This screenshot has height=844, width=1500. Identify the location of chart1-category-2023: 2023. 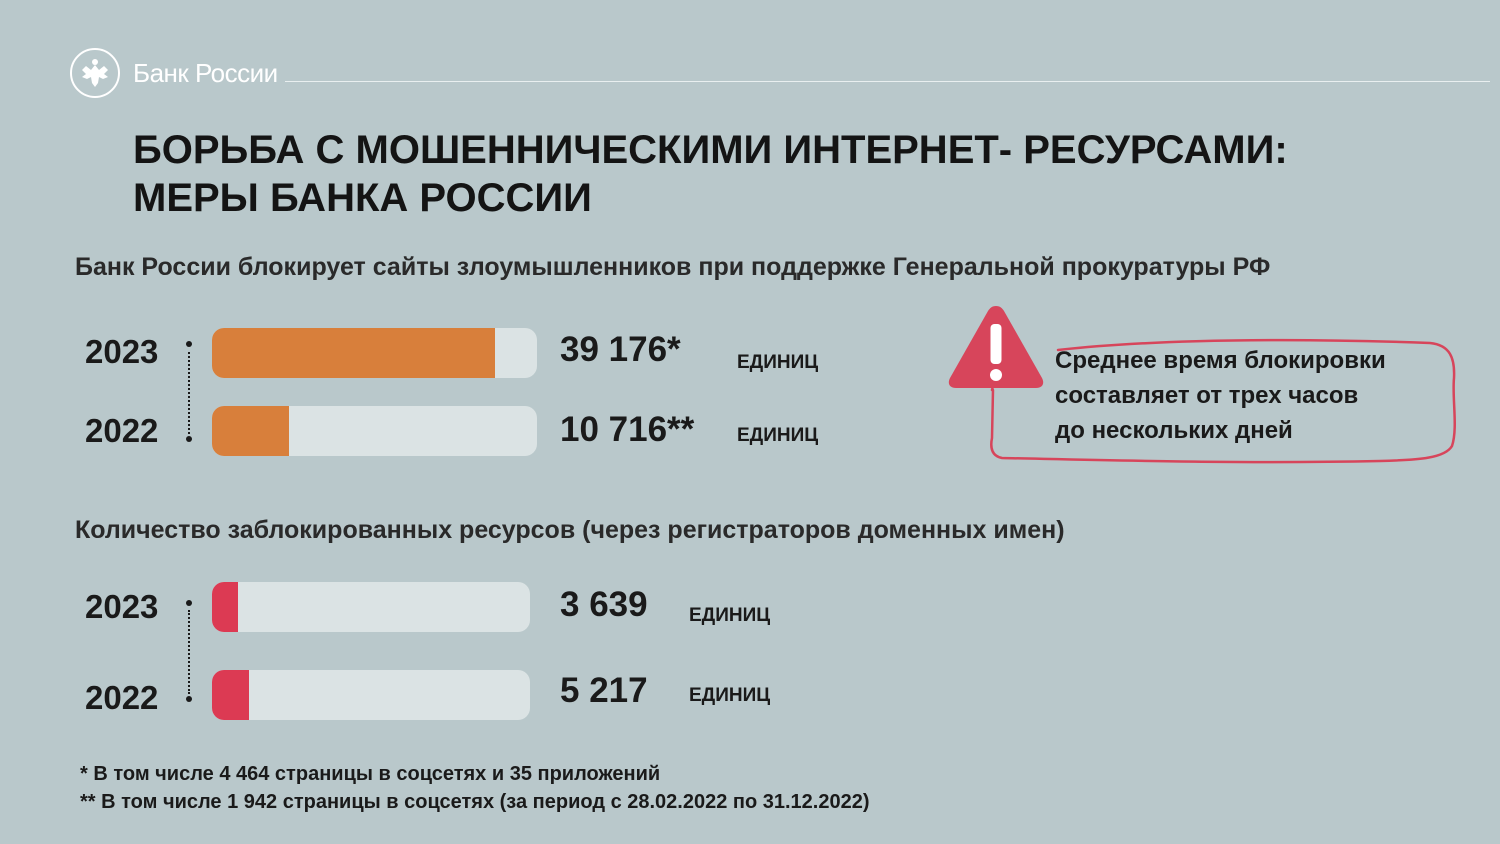
(122, 351).